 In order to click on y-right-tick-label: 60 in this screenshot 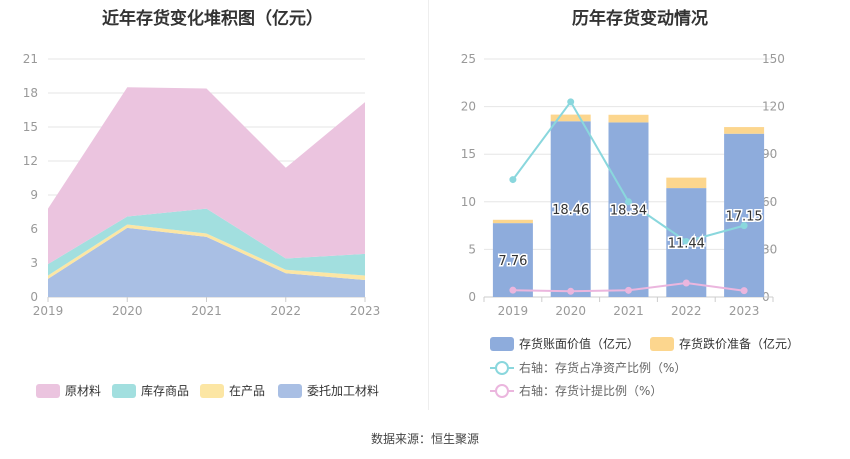, I will do `click(769, 202)`.